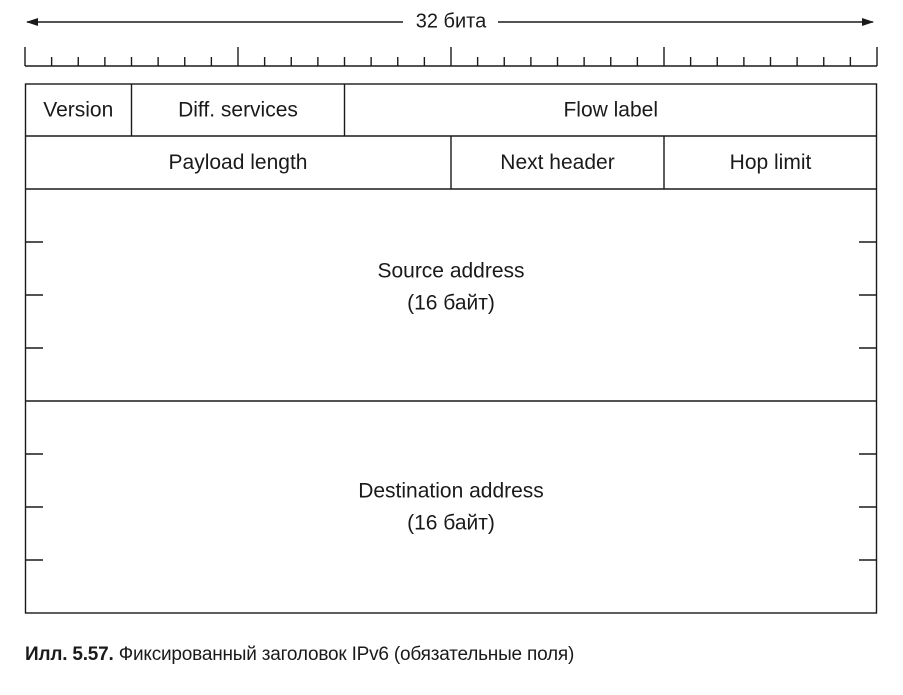  What do you see at coordinates (450, 271) in the screenshot?
I see `source-address-label: Source address` at bounding box center [450, 271].